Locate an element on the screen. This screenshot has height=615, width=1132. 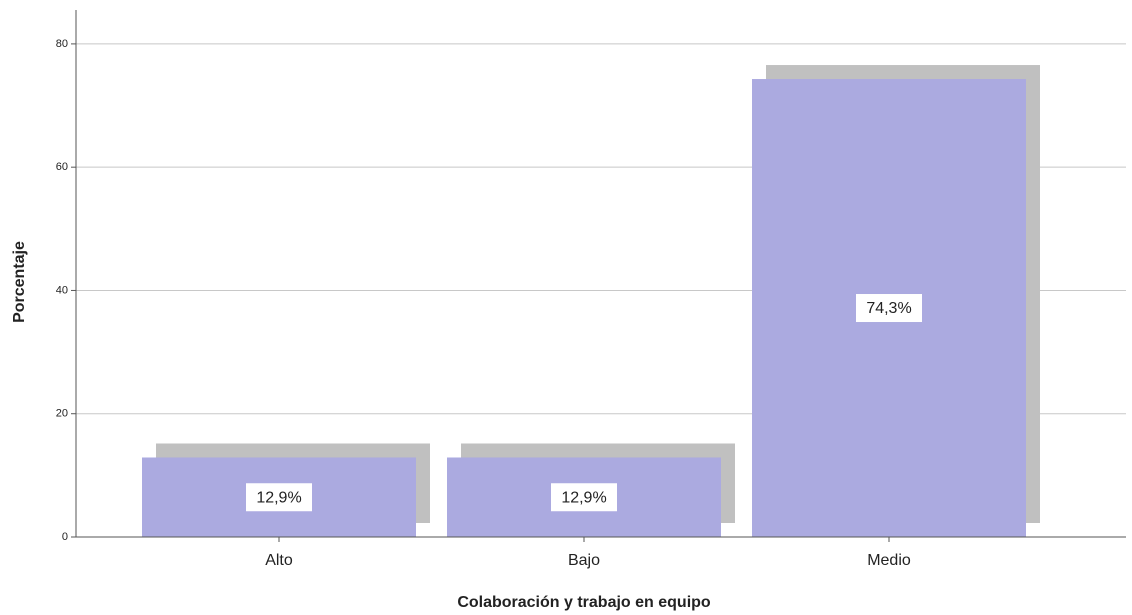
x-tick-label: Bajo is located at coordinates (584, 560).